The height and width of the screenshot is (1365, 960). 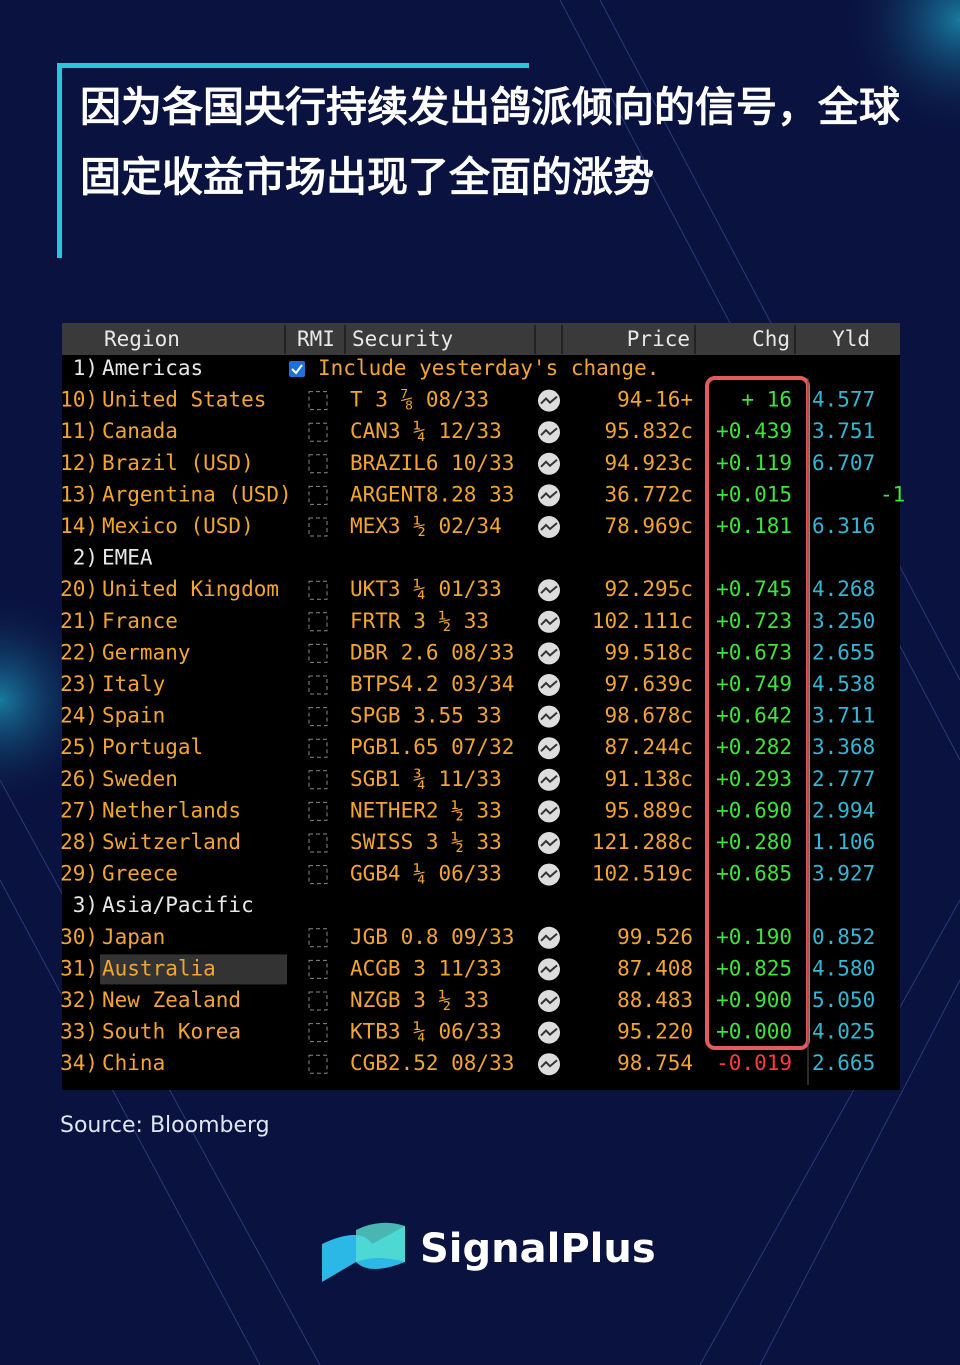 What do you see at coordinates (432, 937) in the screenshot?
I see `security: JGB 0.8 09/33` at bounding box center [432, 937].